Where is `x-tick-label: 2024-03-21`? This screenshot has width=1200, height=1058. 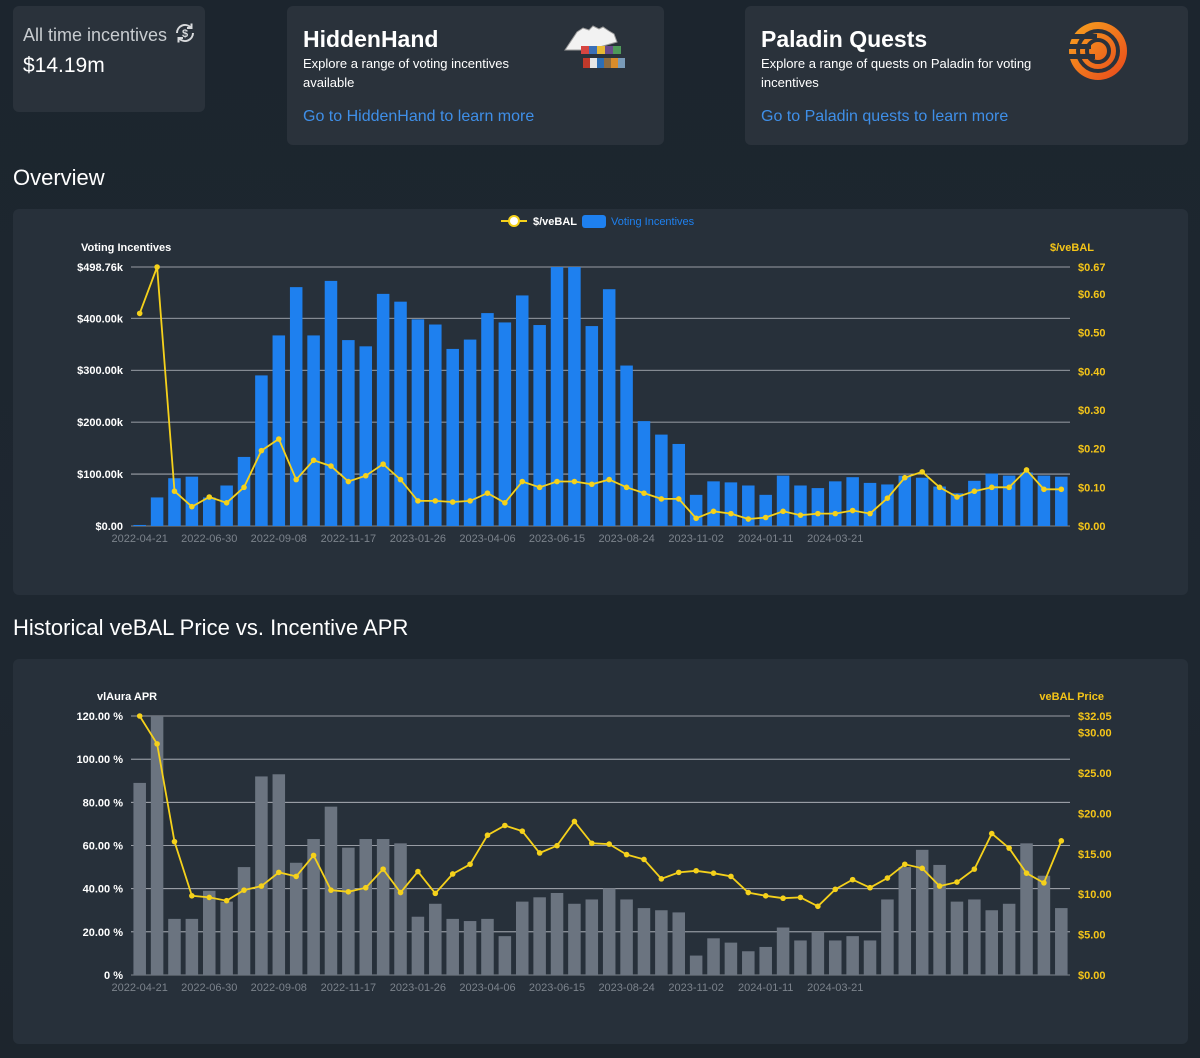
x-tick-label: 2024-03-21 is located at coordinates (835, 988).